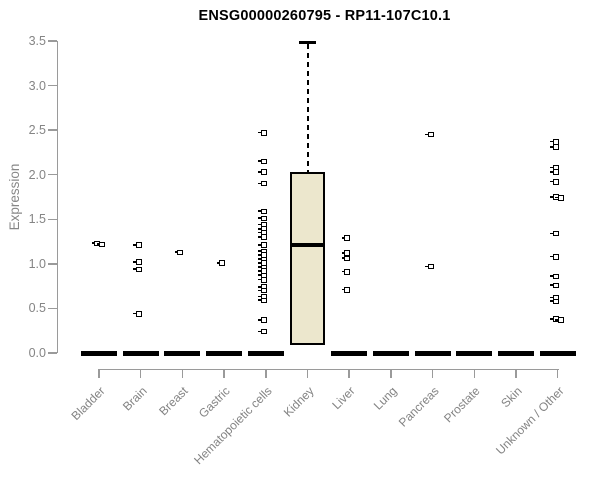 The height and width of the screenshot is (500, 600). I want to click on chart-title: ENSG00000260795 - RP11-107C10.1, so click(324, 16).